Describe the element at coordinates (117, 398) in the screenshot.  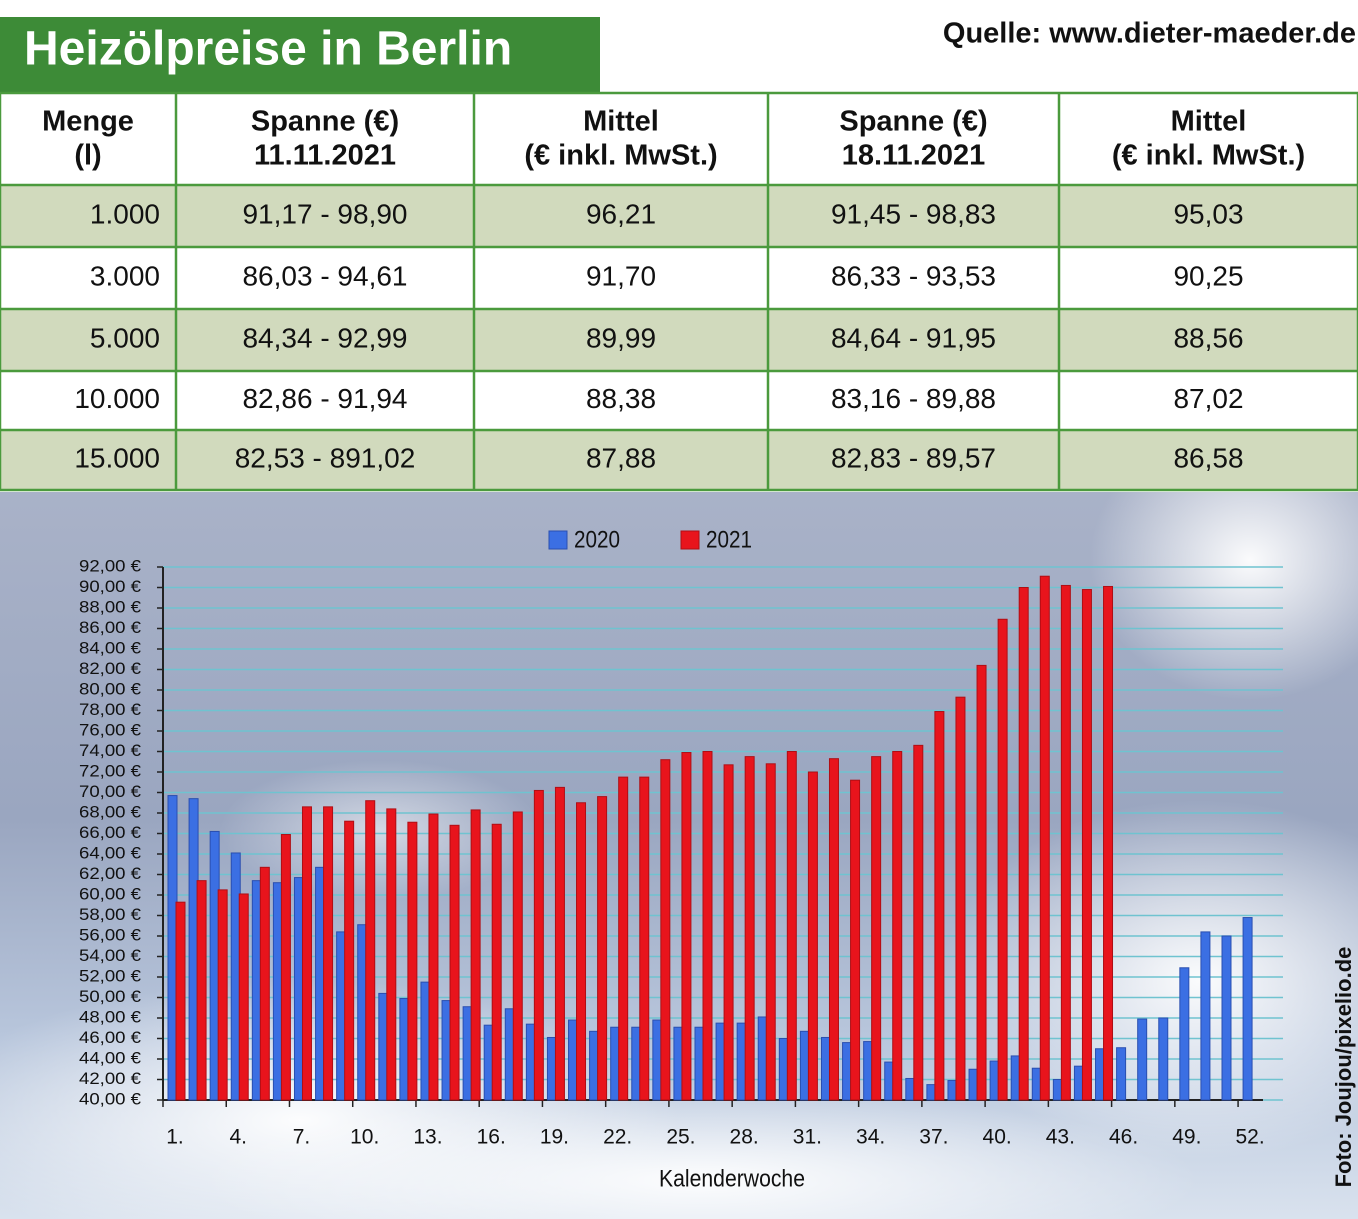
I see `table-cell: 10.000` at that location.